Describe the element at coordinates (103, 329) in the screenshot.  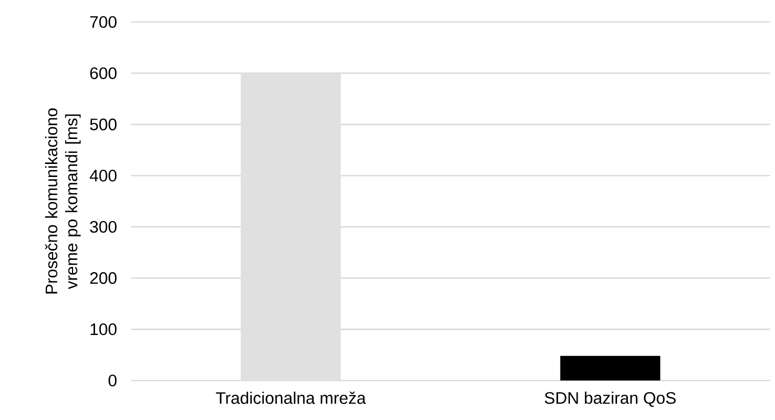
I see `y-tick-label: 100` at that location.